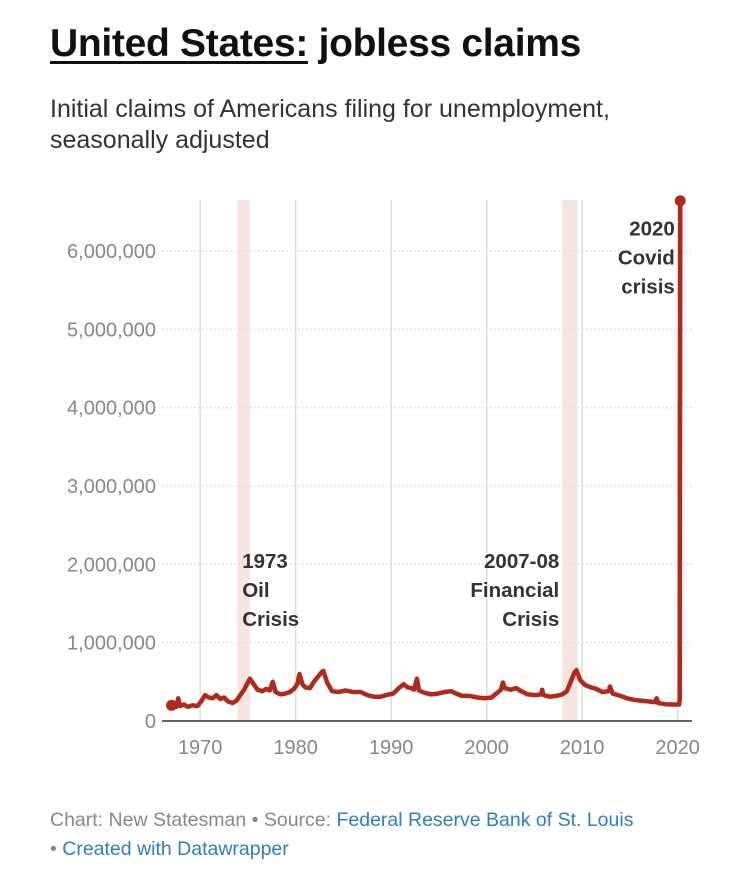 This screenshot has width=750, height=869. I want to click on y-tick-label-4: 4,000,000, so click(111, 409).